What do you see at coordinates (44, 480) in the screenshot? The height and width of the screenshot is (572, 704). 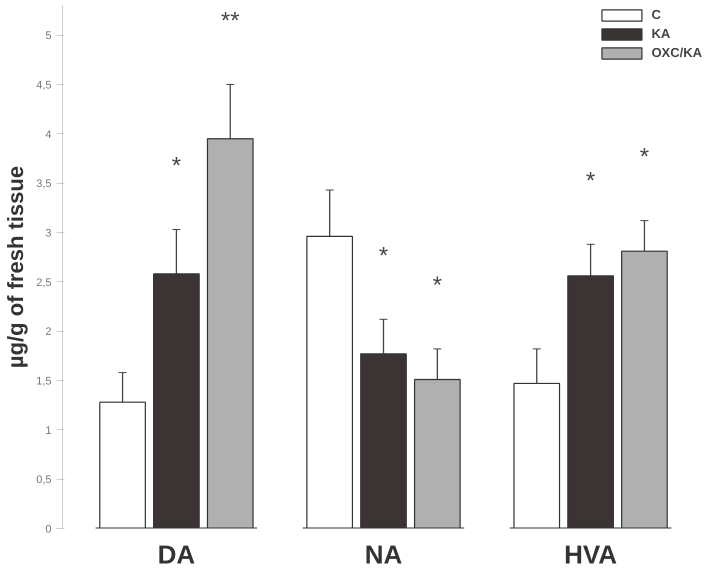 I see `y-tick-label: 0,5` at bounding box center [44, 480].